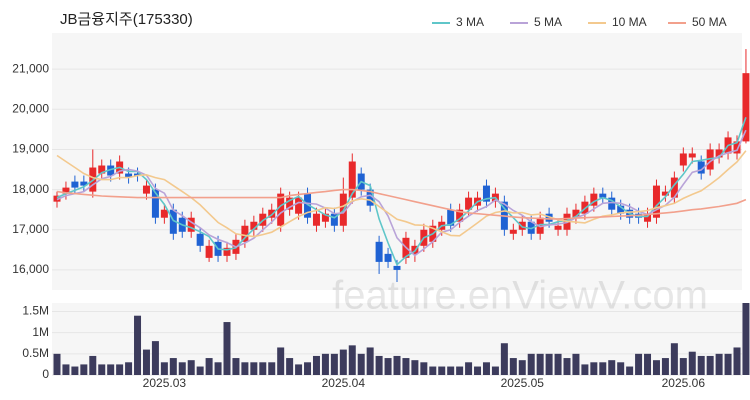 This screenshot has width=750, height=400. I want to click on legend-label: 10 MA, so click(629, 22).